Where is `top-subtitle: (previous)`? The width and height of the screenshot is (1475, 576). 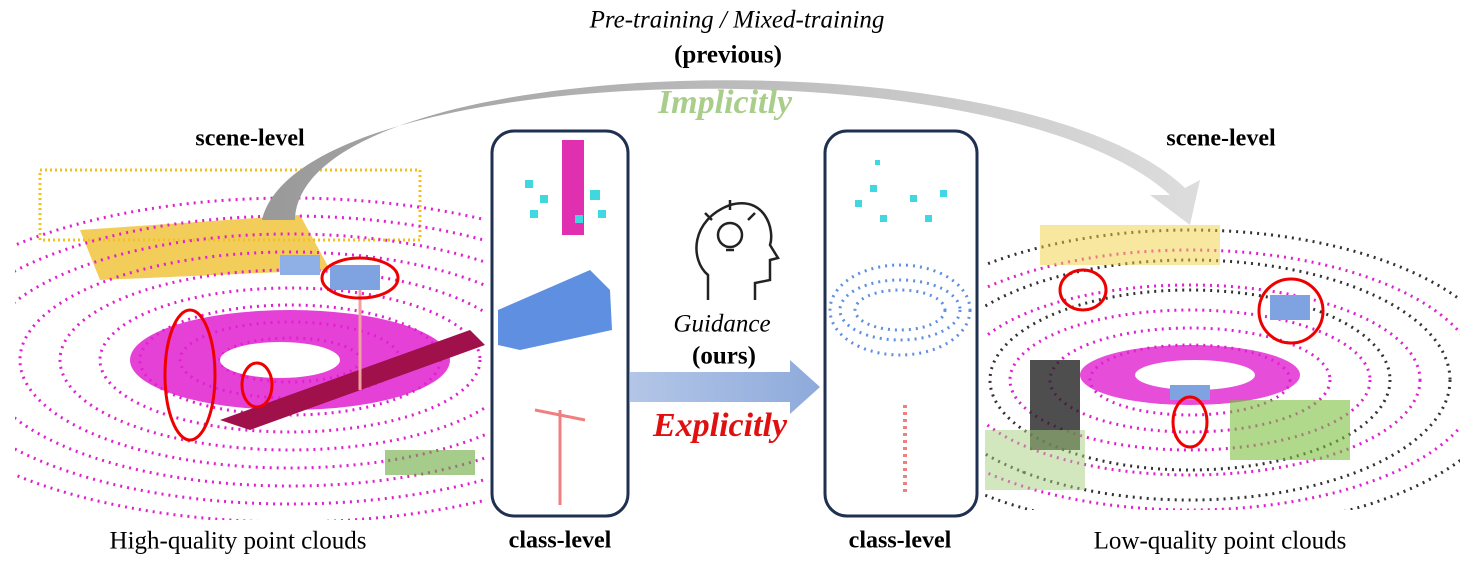 top-subtitle: (previous) is located at coordinates (728, 55).